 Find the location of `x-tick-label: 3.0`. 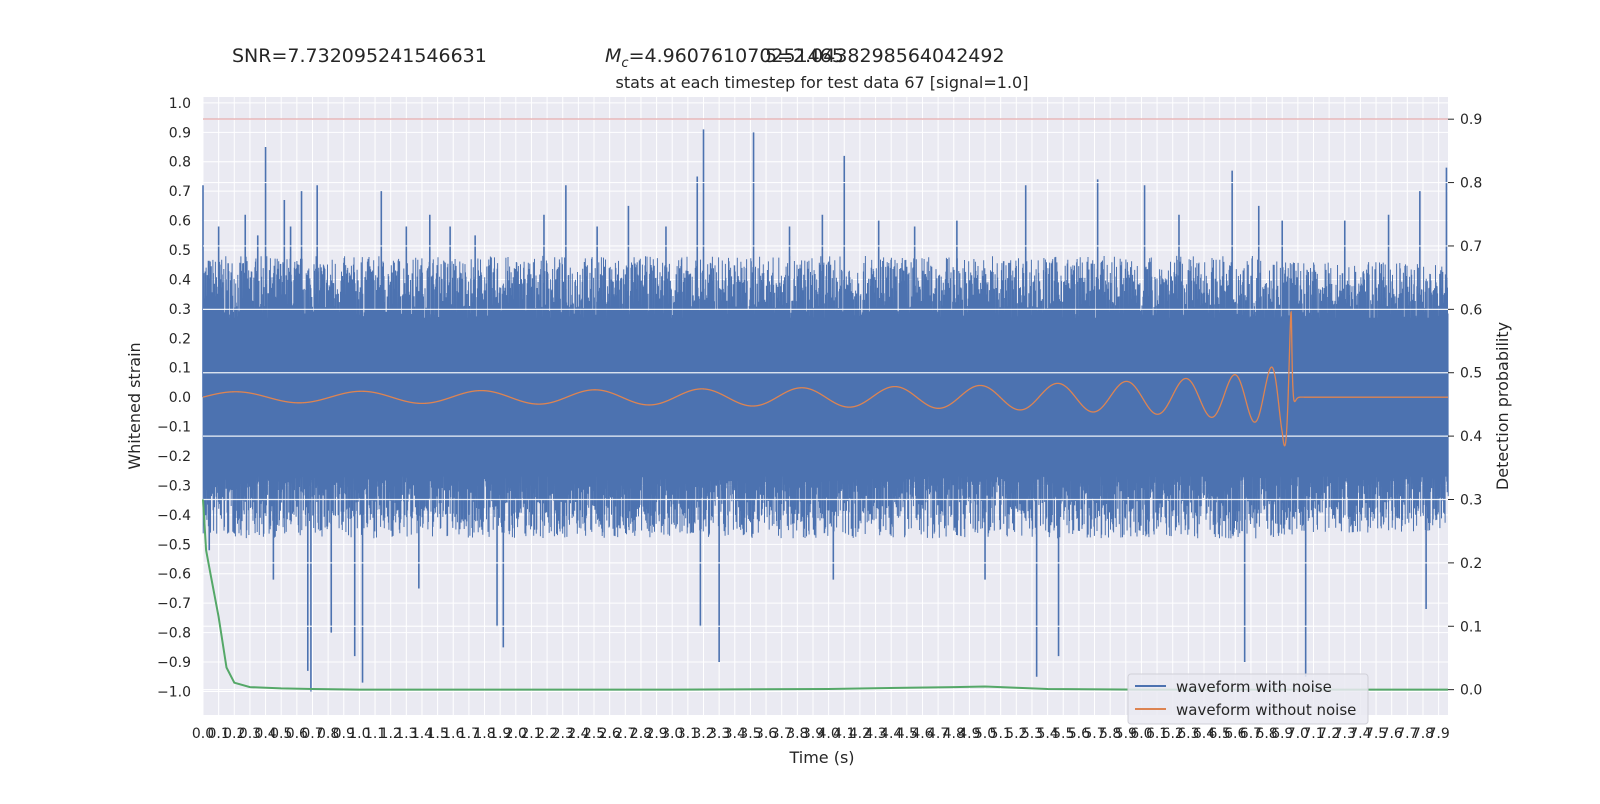

x-tick-label: 3.0 is located at coordinates (672, 734).